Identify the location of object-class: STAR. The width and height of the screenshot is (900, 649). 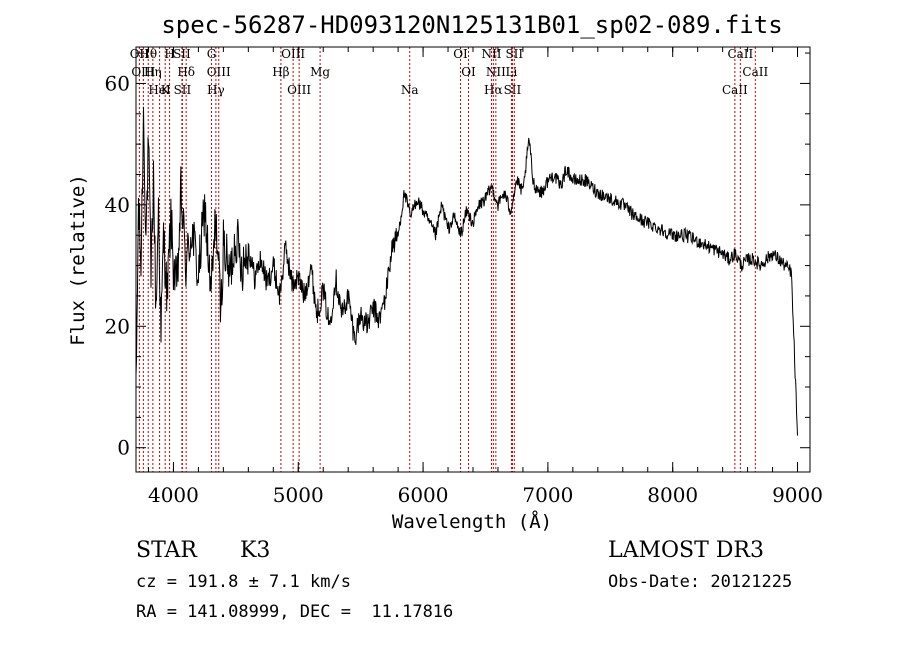
(166, 550).